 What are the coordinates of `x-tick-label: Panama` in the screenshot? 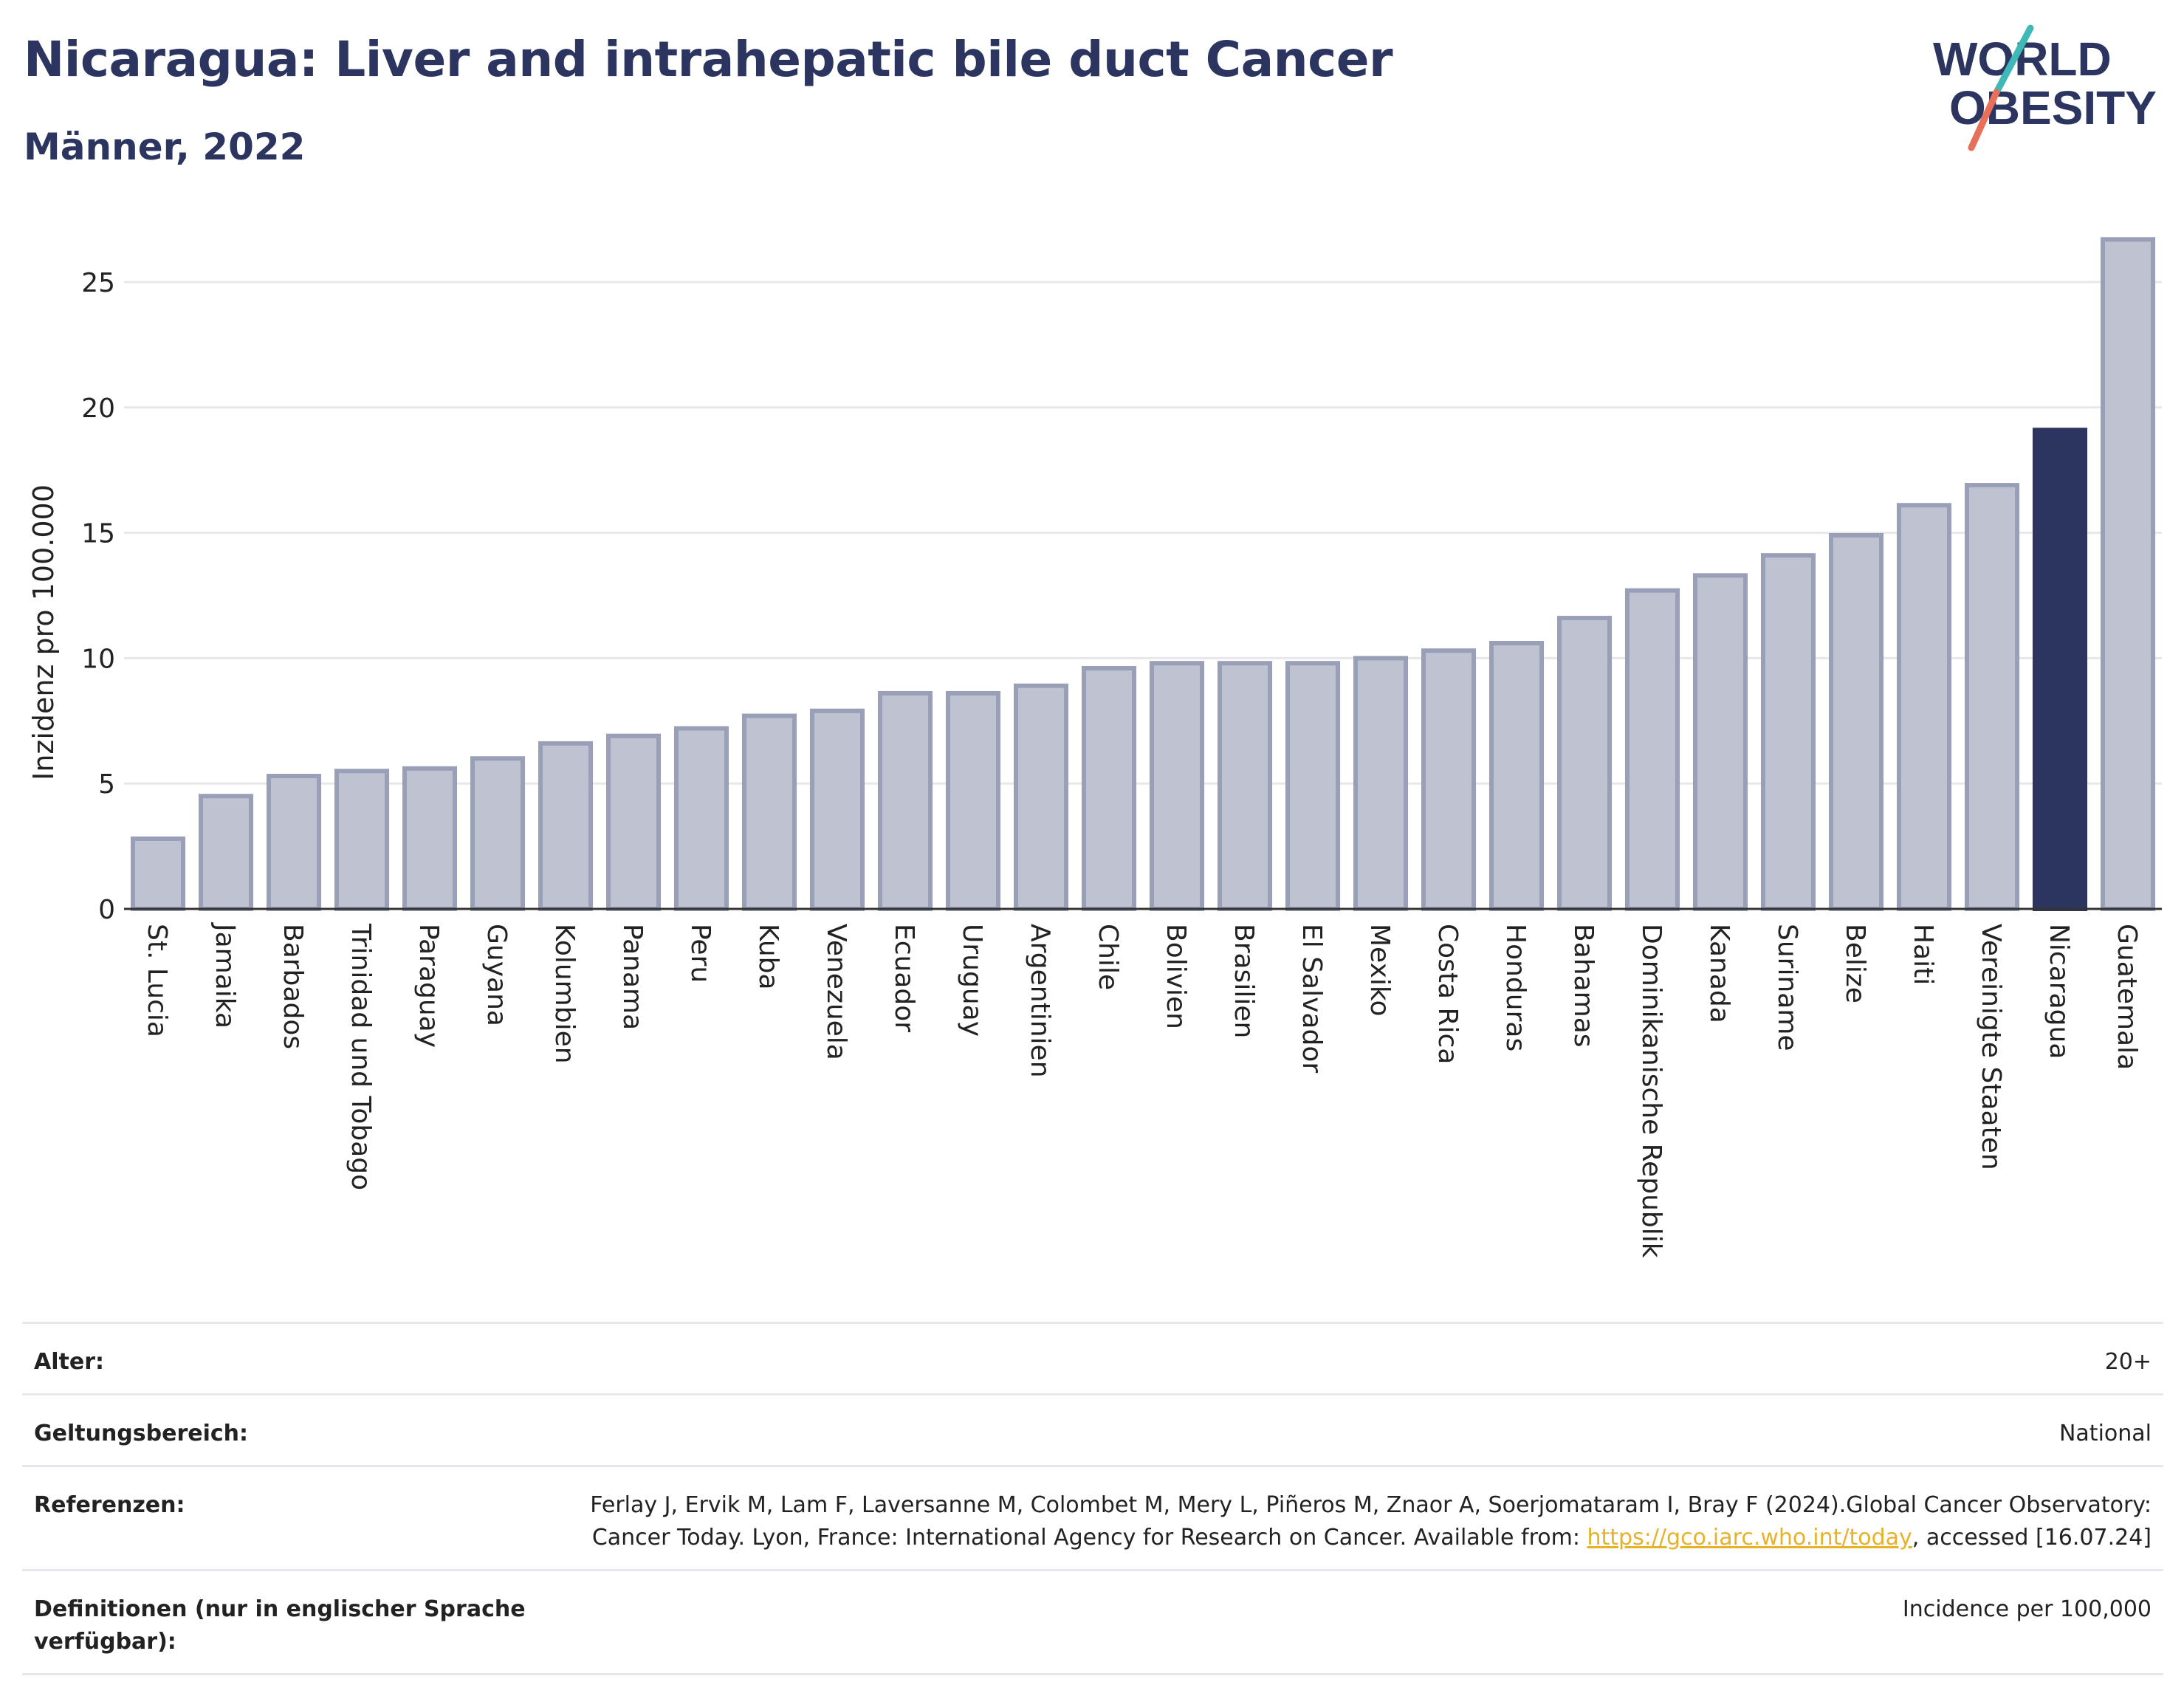 It's located at (632, 977).